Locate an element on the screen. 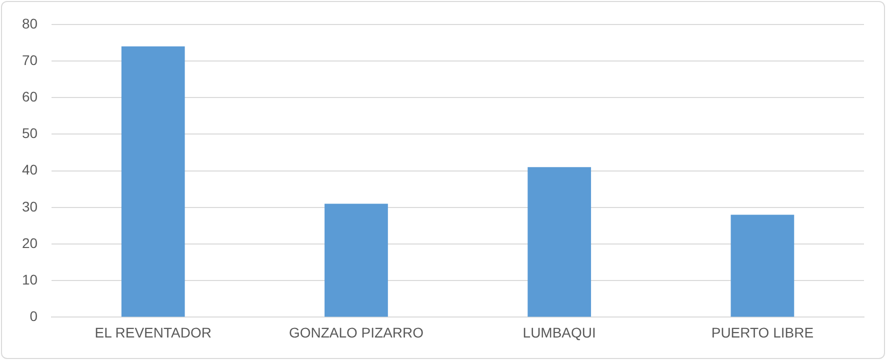 The height and width of the screenshot is (362, 888). y-tick-label: 0 is located at coordinates (34, 316).